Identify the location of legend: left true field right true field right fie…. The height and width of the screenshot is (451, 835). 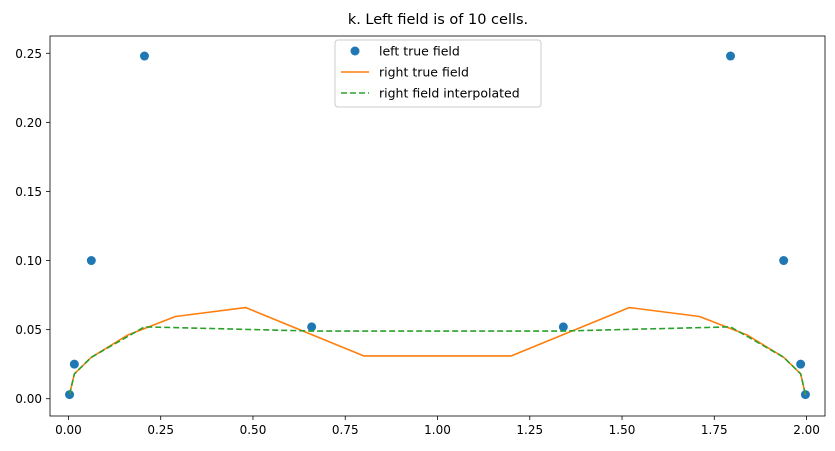
(438, 73).